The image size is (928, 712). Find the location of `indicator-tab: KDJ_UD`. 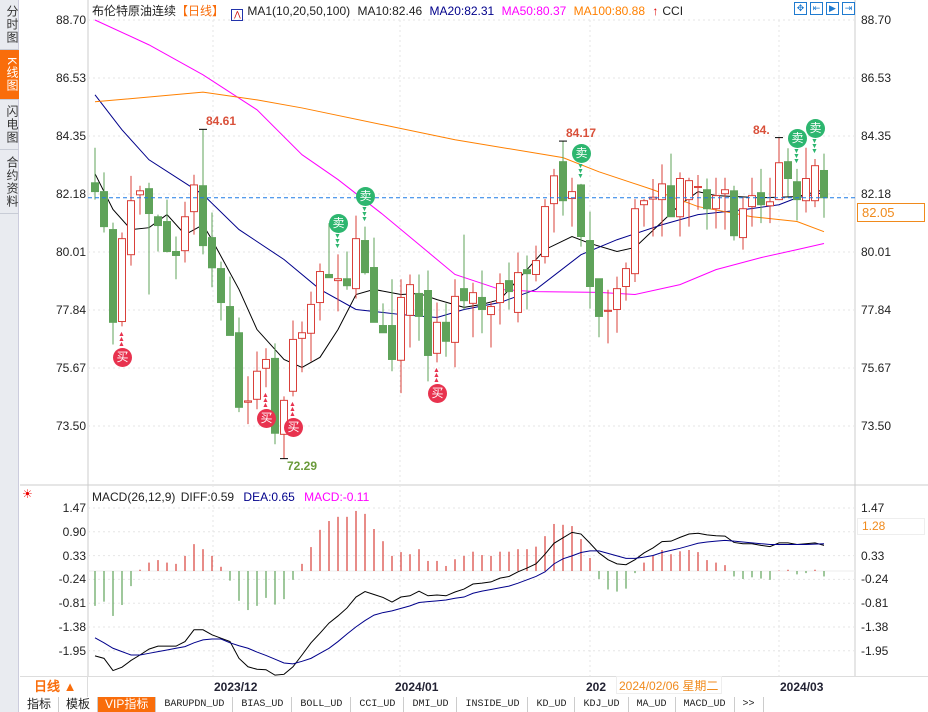

indicator-tab: KDJ_UD is located at coordinates (602, 704).